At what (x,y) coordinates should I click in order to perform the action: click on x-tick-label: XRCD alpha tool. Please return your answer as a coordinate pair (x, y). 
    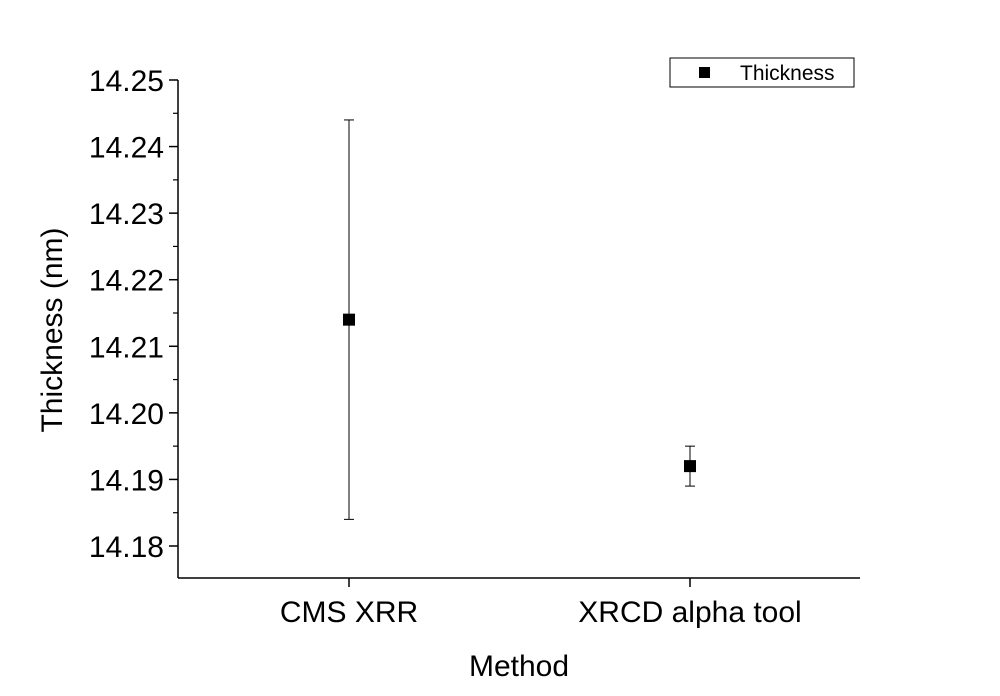
    Looking at the image, I should click on (689, 612).